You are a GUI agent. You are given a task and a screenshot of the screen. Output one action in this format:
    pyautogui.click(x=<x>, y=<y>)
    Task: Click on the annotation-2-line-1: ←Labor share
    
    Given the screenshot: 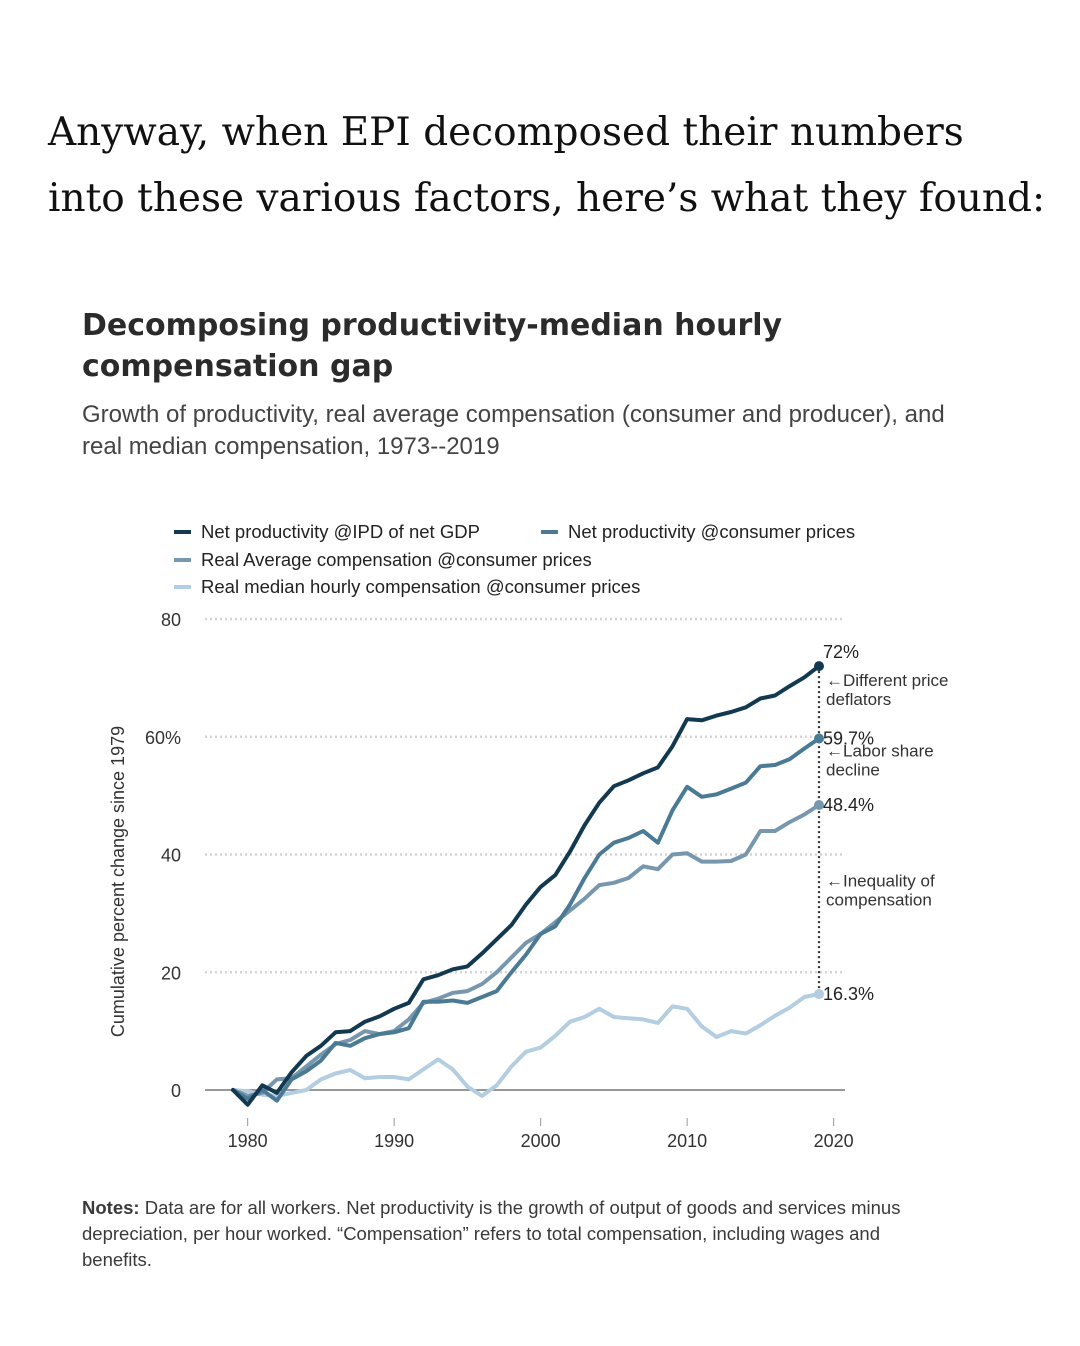 What is the action you would take?
    pyautogui.click(x=880, y=750)
    